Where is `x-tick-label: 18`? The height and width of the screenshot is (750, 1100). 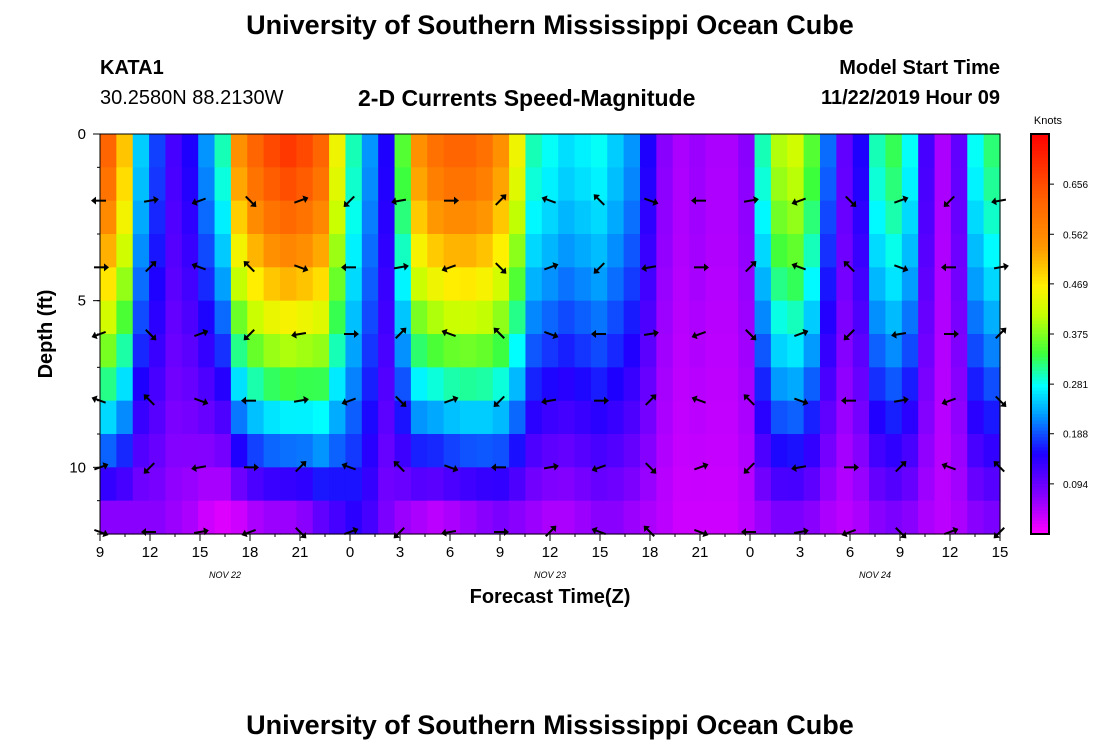
x-tick-label: 18 is located at coordinates (650, 552).